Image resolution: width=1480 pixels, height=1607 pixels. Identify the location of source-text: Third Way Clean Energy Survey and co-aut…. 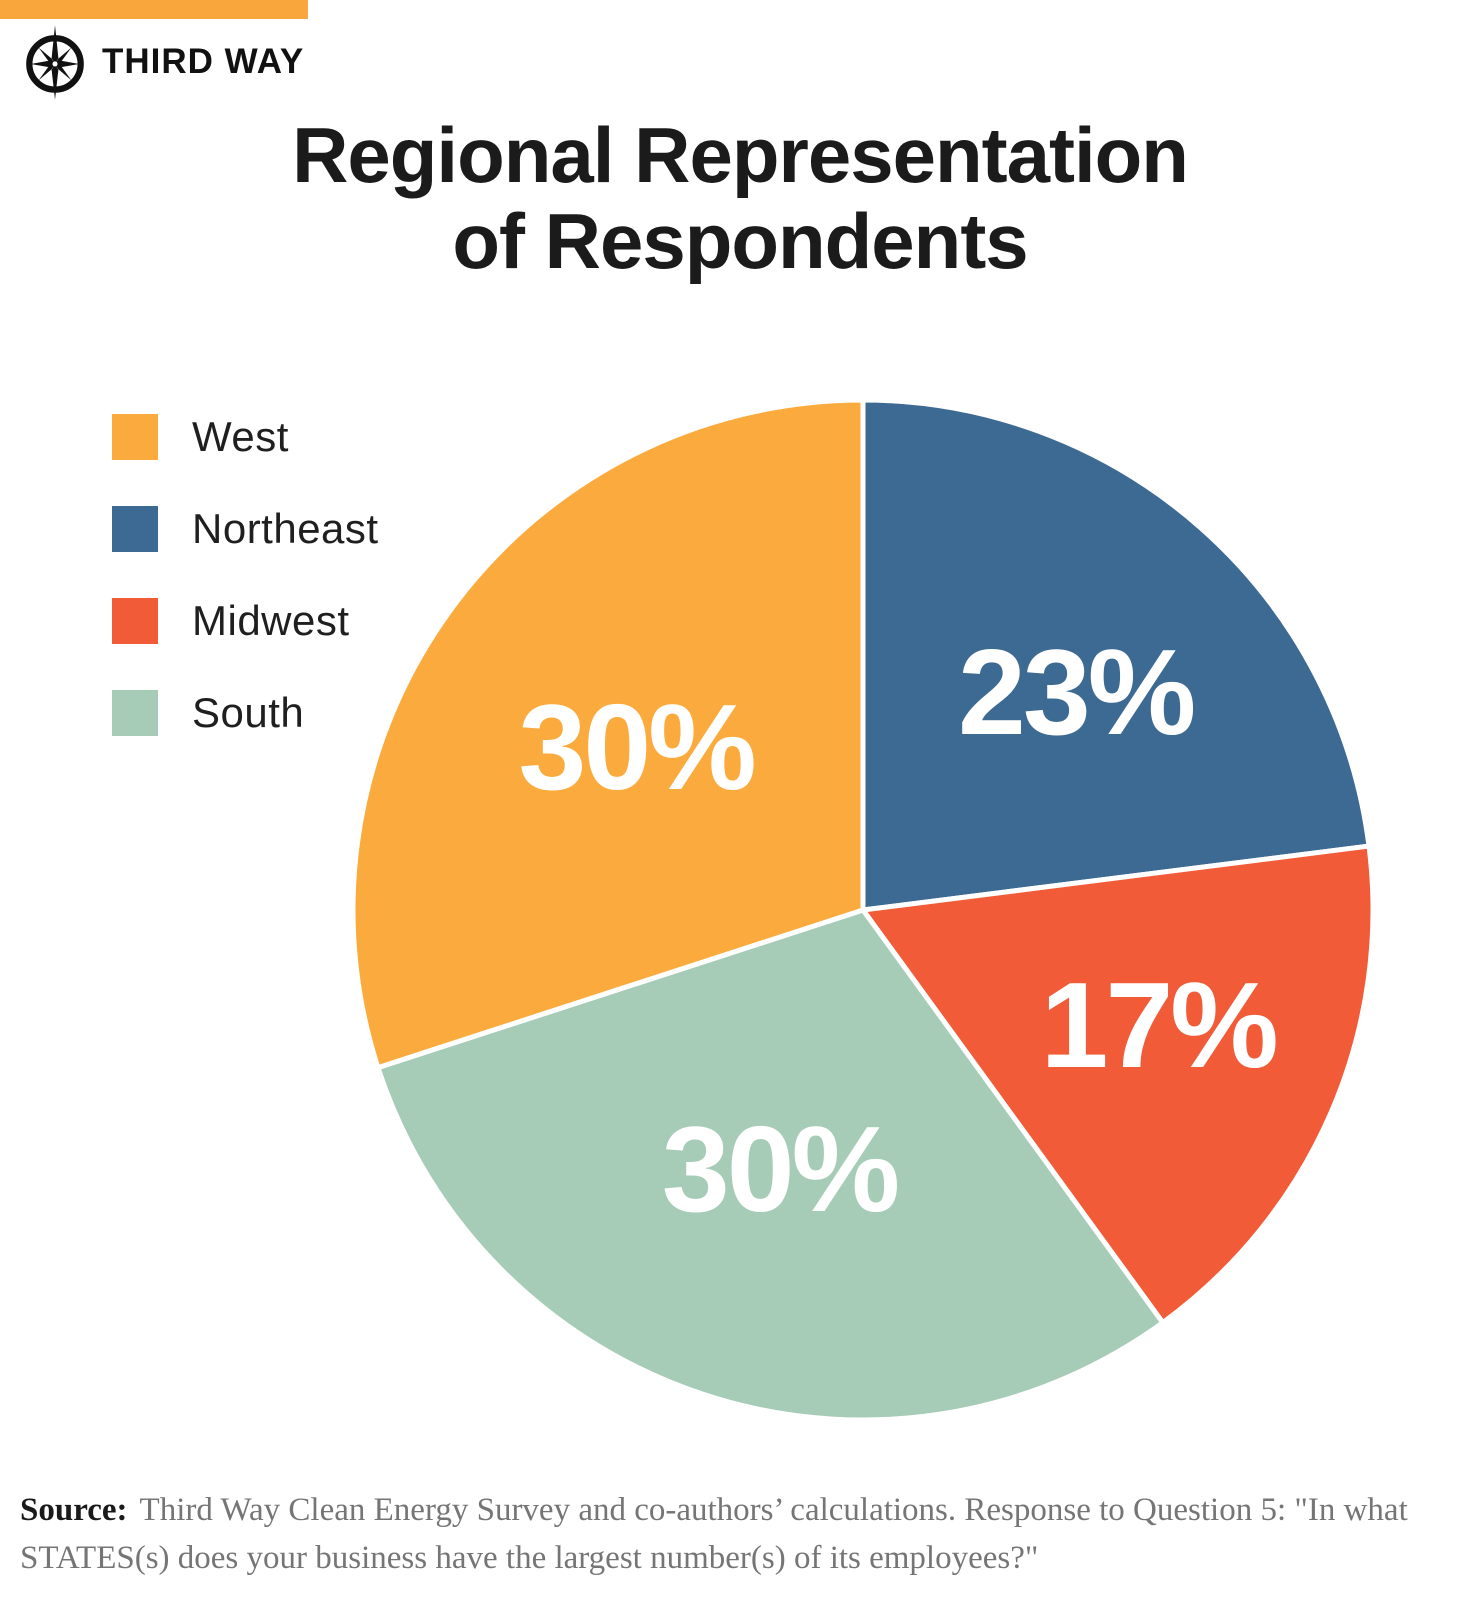
(714, 1534).